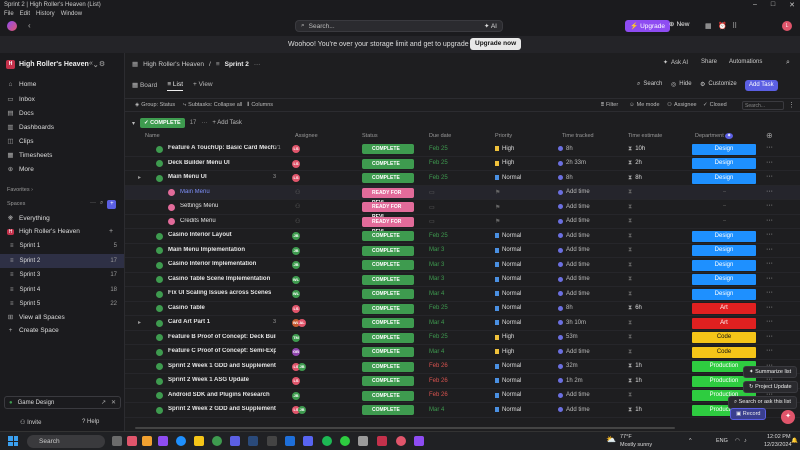  Describe the element at coordinates (754, 4) in the screenshot. I see `minimize-icon: –` at that location.